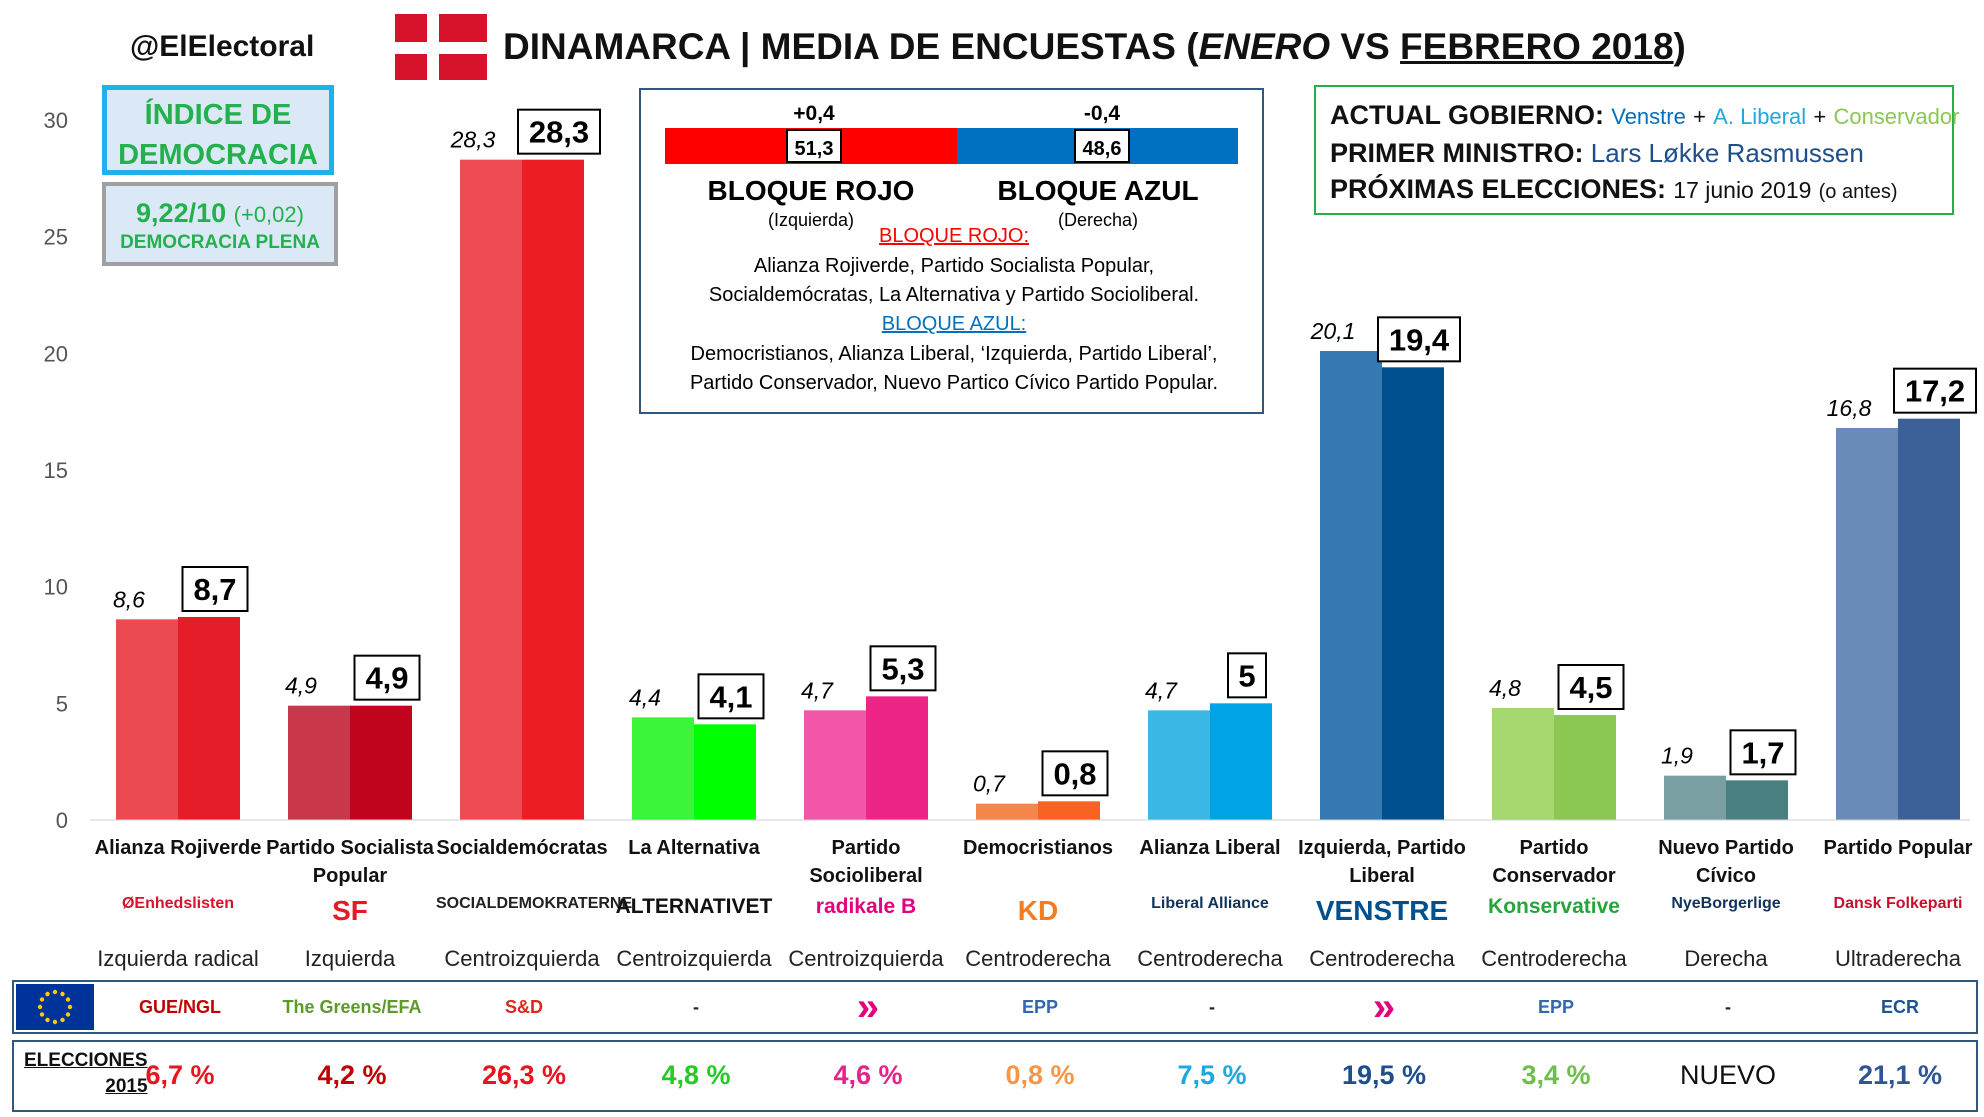 The image size is (1984, 1117). What do you see at coordinates (56, 237) in the screenshot?
I see `y-tick-label: 25` at bounding box center [56, 237].